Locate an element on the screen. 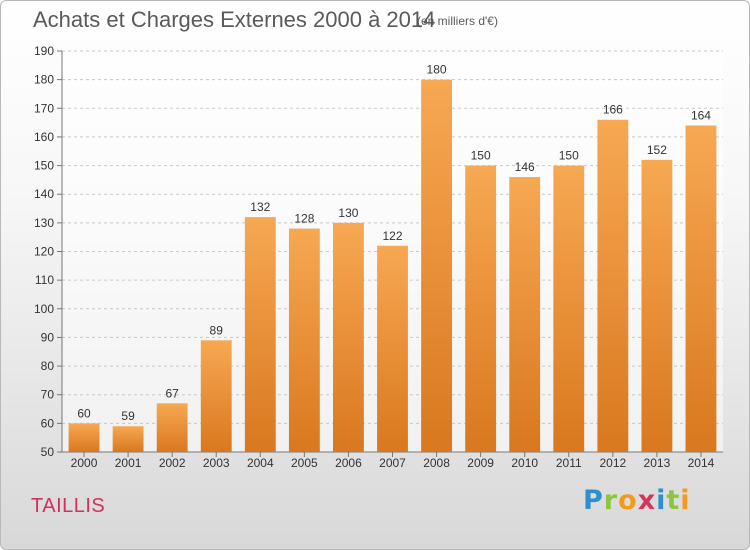 This screenshot has height=550, width=750. y-tick-label: 80 is located at coordinates (48, 366).